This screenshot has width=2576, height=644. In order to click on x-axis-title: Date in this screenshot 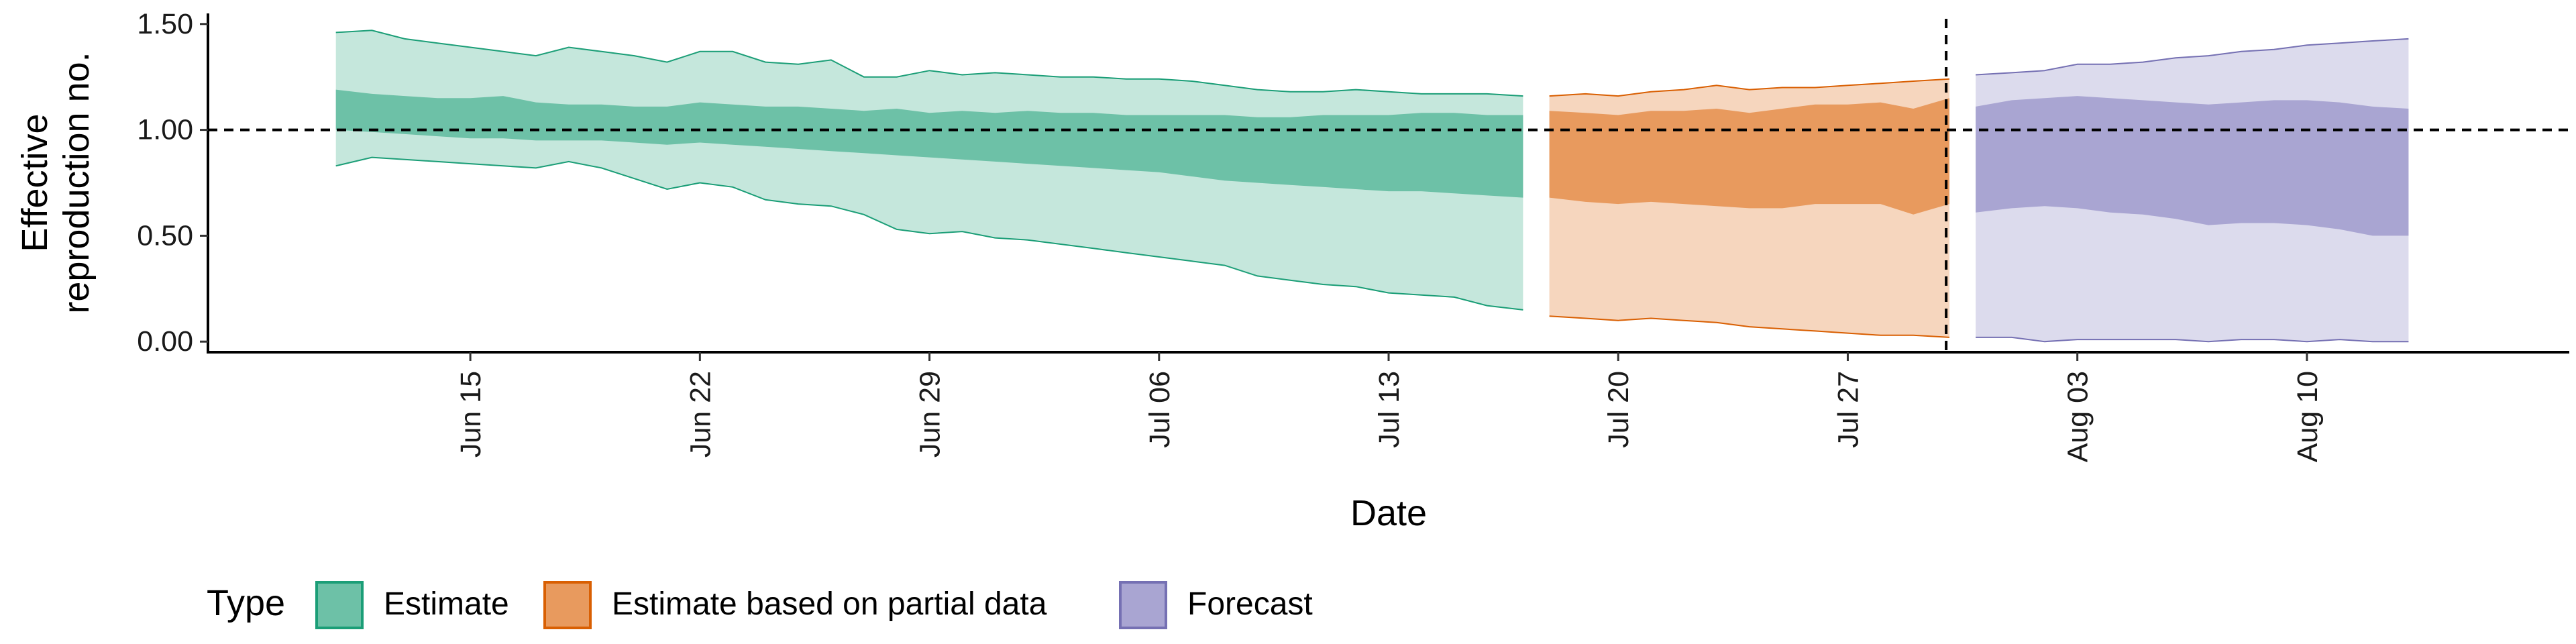, I will do `click(1388, 513)`.